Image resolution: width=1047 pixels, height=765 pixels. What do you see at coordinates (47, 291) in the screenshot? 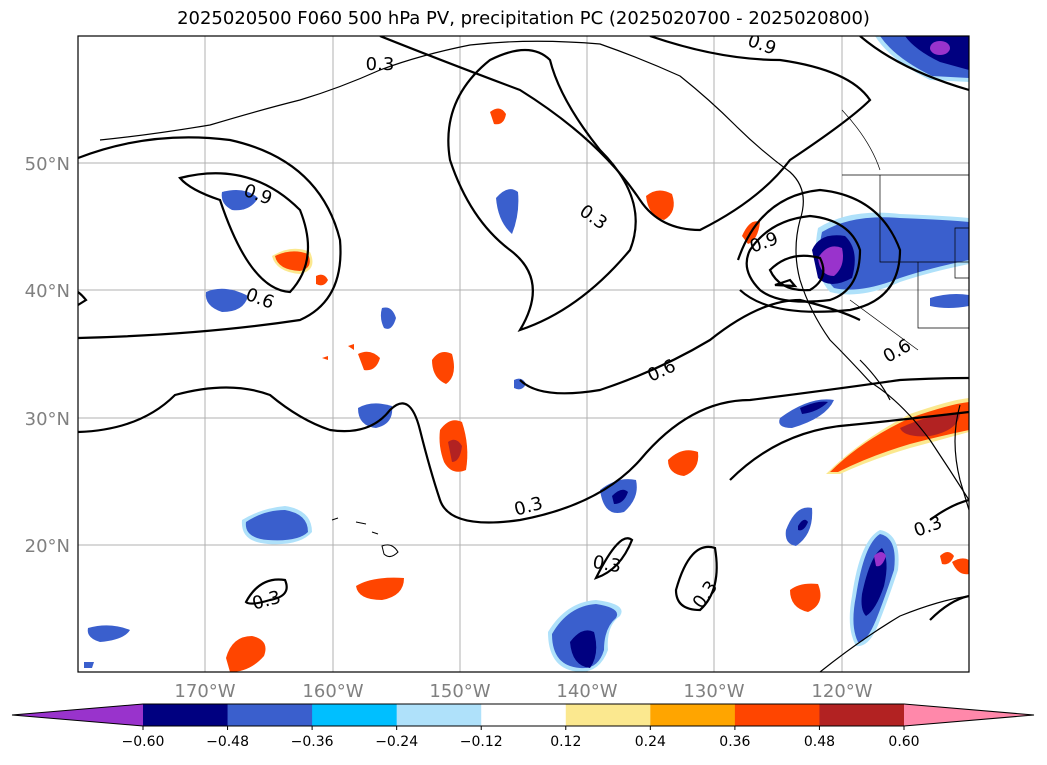
I see `lat-label: 40°N` at bounding box center [47, 291].